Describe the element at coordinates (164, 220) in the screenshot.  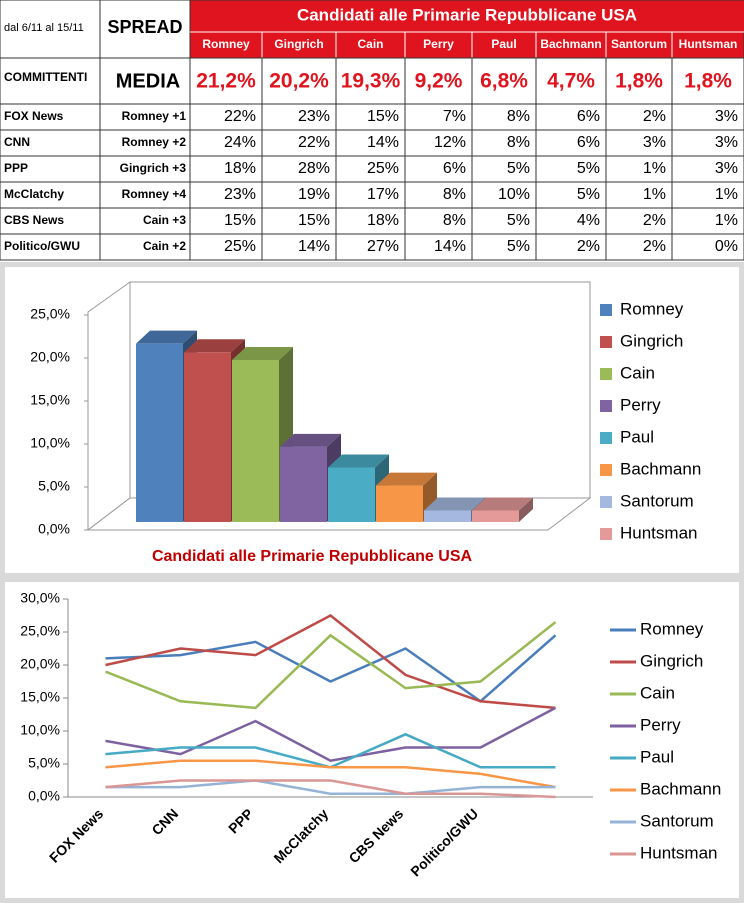
I see `spread: Cain +3` at that location.